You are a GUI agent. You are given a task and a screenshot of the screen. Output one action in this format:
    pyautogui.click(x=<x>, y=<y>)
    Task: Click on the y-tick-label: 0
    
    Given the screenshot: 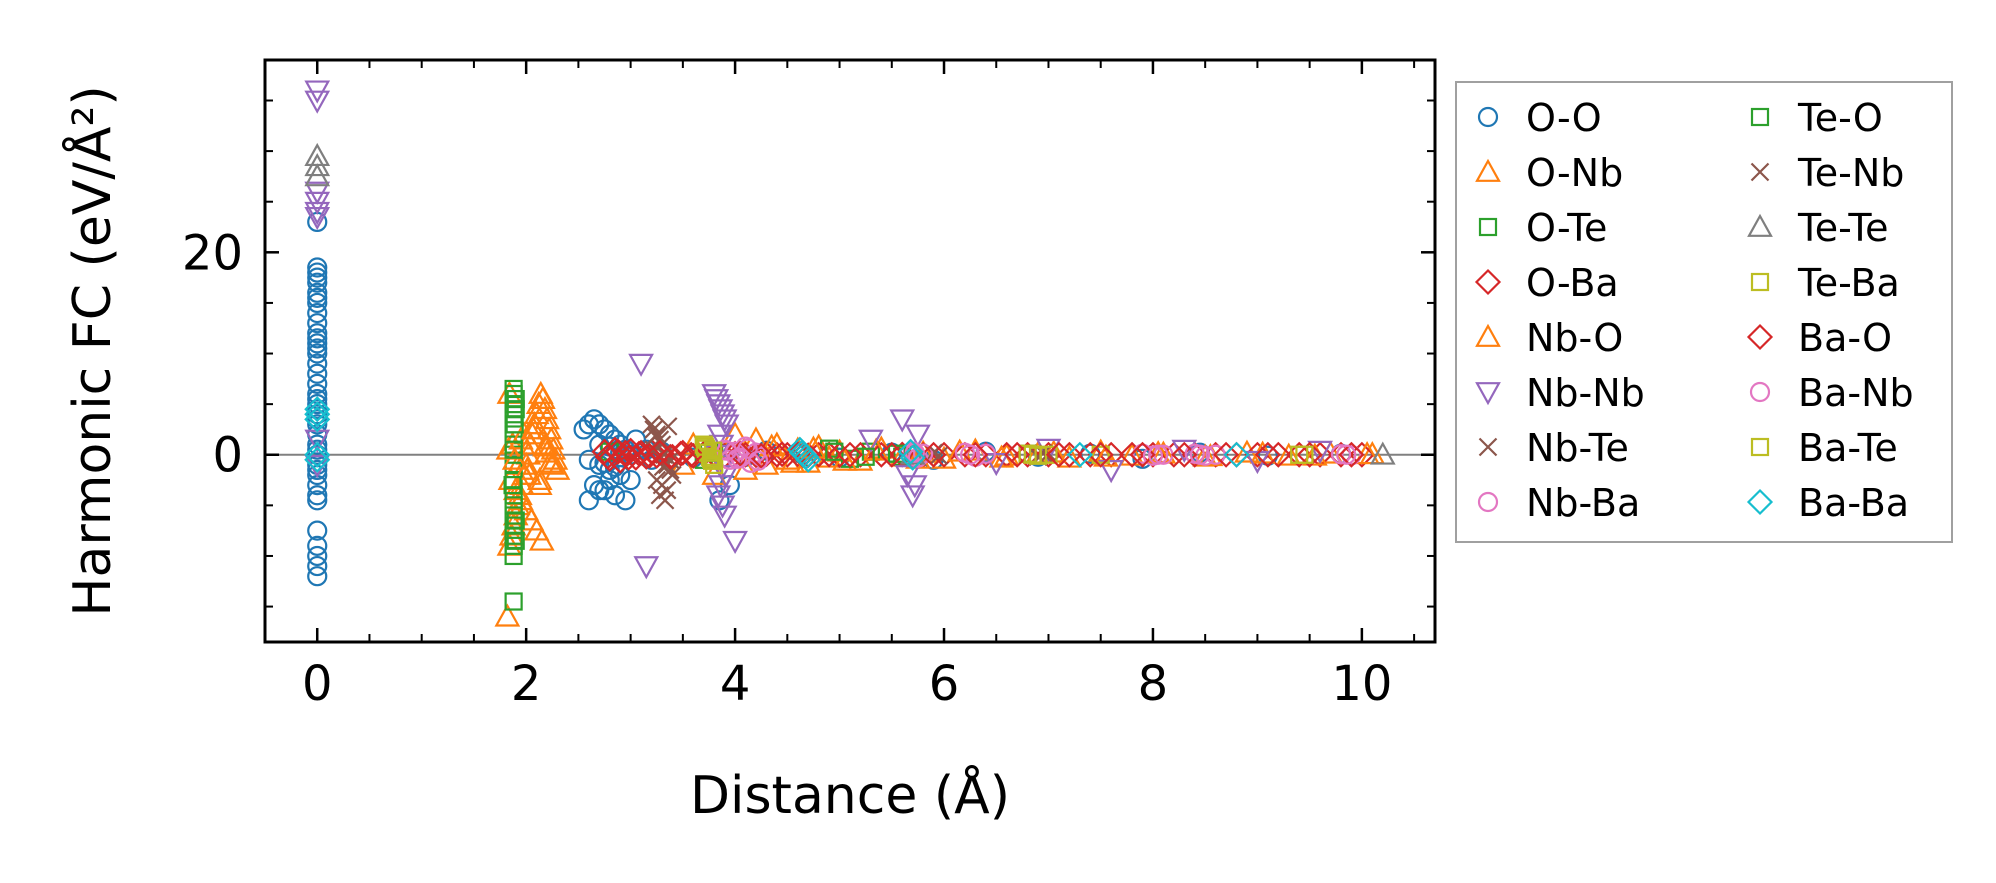 What is the action you would take?
    pyautogui.click(x=227, y=456)
    